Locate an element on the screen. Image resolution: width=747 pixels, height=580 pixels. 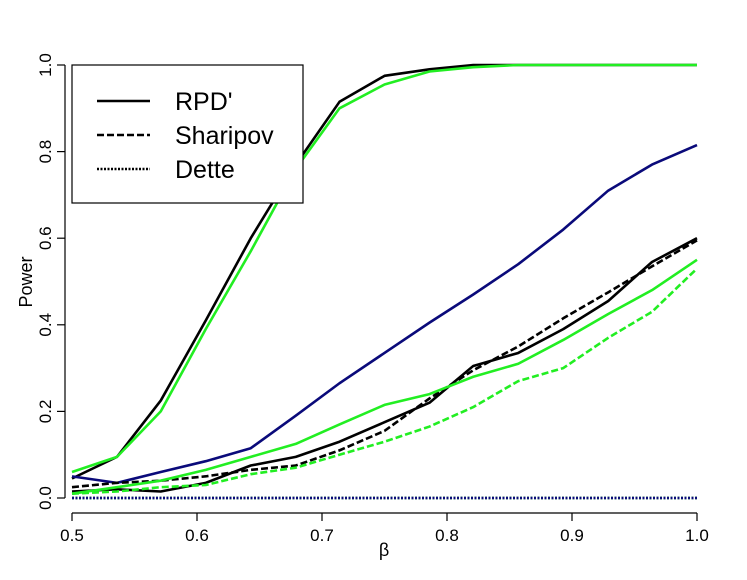
x-tick-label: 0.5 is located at coordinates (72, 535).